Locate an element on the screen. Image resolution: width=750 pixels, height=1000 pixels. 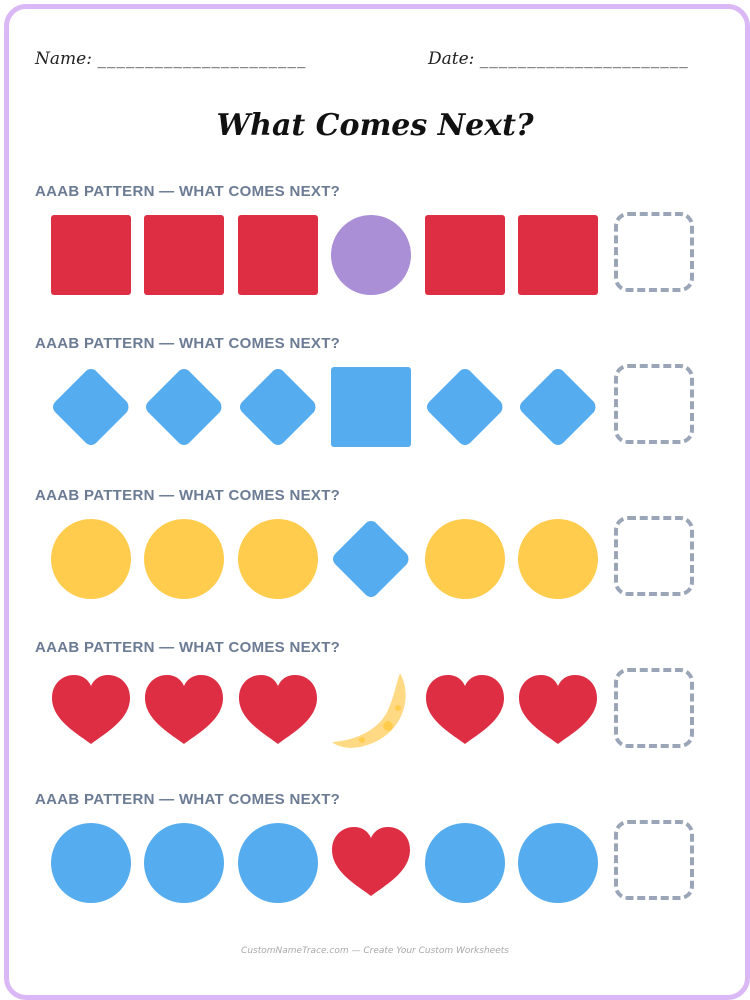
date-field: Date: ______________________ is located at coordinates (558, 59).